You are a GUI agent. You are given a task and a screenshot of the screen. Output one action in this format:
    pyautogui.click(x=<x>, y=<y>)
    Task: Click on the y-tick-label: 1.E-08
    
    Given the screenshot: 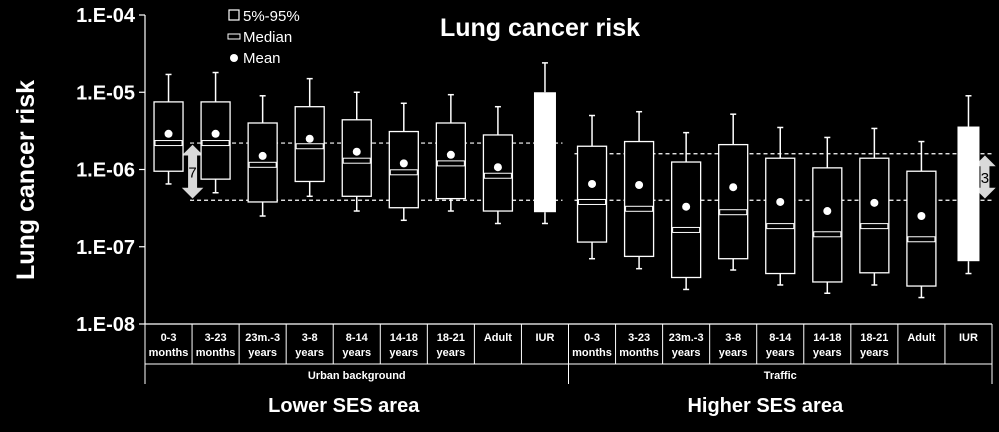 What is the action you would take?
    pyautogui.click(x=105, y=325)
    